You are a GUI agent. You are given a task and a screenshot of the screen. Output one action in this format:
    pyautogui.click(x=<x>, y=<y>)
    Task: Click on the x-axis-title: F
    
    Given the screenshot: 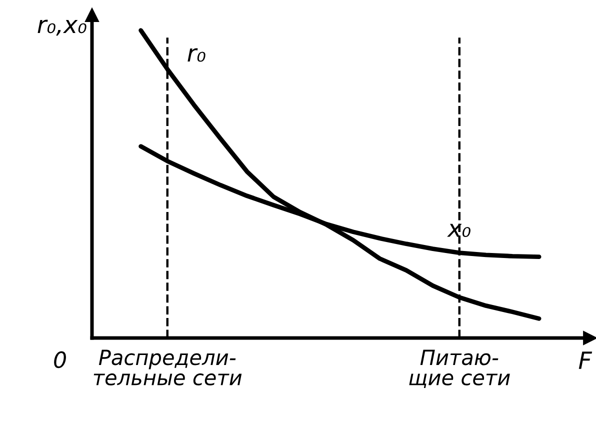 What is the action you would take?
    pyautogui.click(x=585, y=360)
    